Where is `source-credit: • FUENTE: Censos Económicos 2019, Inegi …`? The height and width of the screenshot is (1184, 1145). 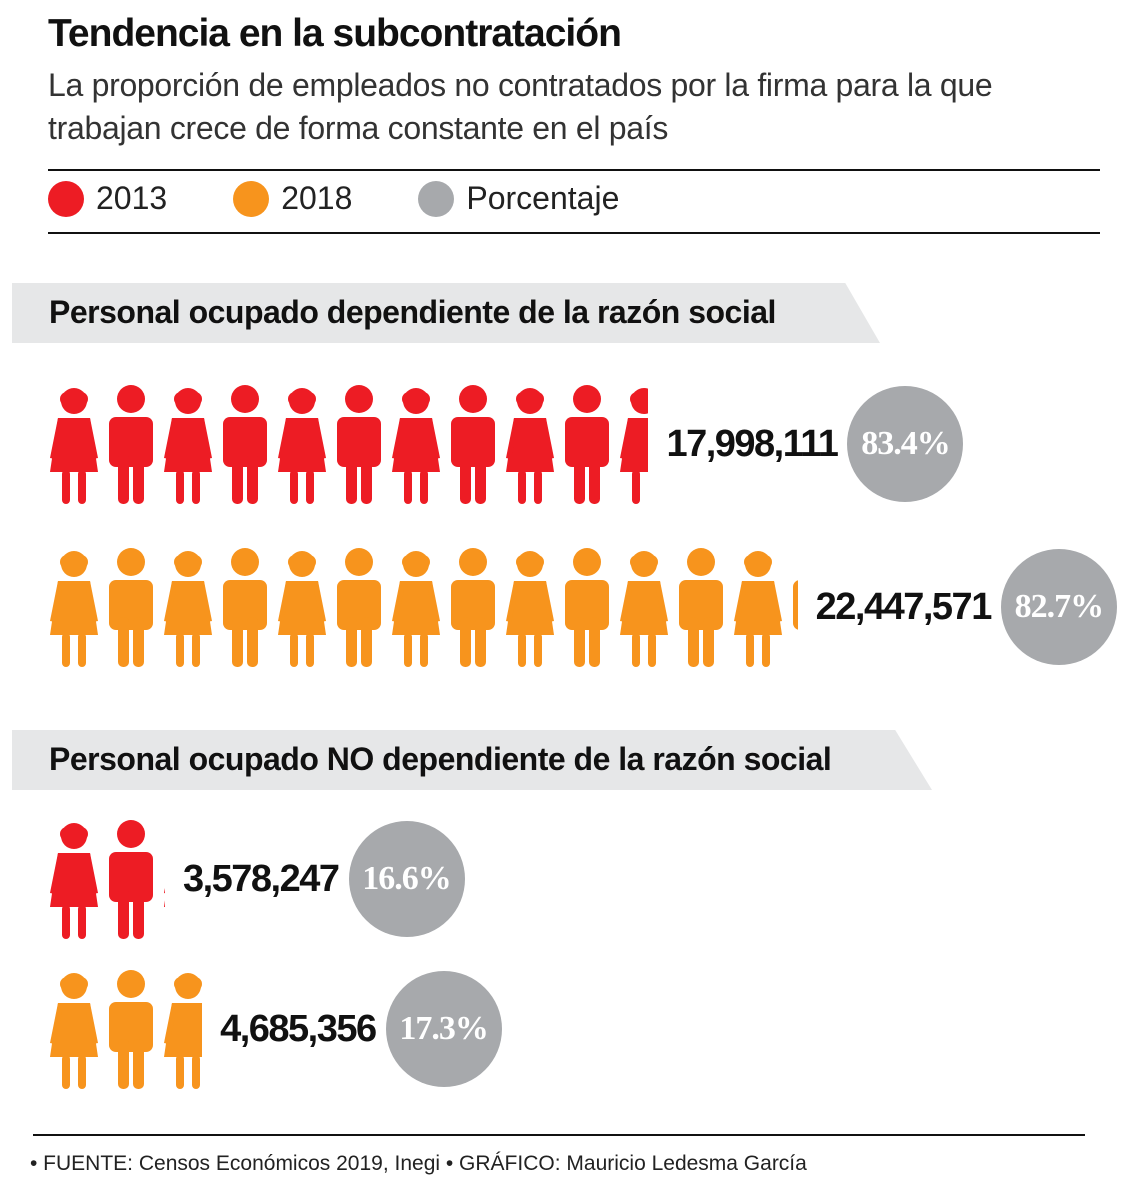
source-credit: • FUENTE: Censos Económicos 2019, Inegi … is located at coordinates (418, 1163).